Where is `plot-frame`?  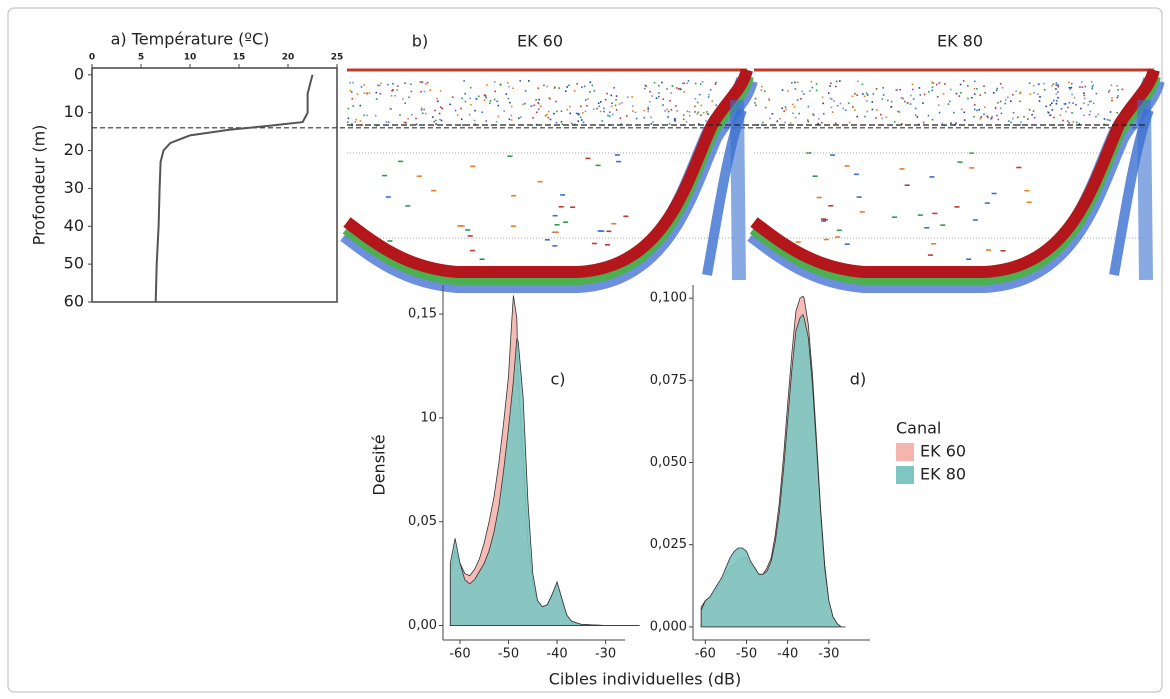
plot-frame is located at coordinates (214, 185).